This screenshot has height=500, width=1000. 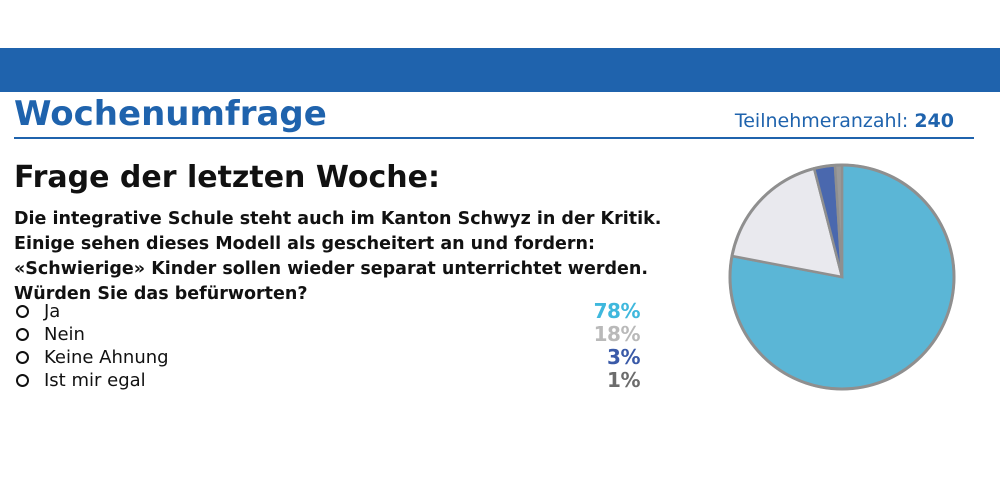 What do you see at coordinates (623, 357) in the screenshot?
I see `option-percentage: 3%` at bounding box center [623, 357].